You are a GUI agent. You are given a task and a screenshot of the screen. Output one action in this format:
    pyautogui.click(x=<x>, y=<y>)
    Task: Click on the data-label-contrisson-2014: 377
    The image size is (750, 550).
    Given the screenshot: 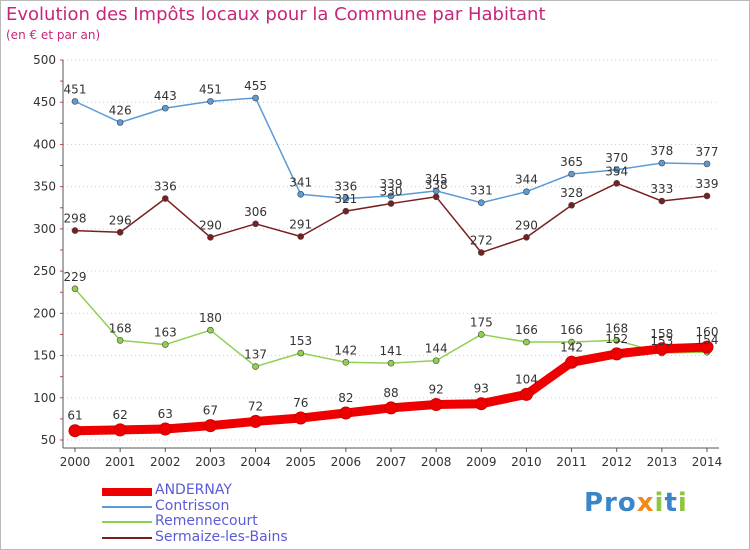 What is the action you would take?
    pyautogui.click(x=707, y=152)
    